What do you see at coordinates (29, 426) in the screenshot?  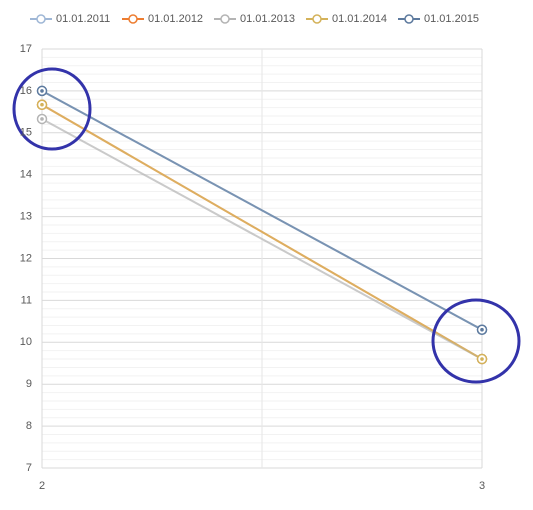 I see `y-tick-label: 8` at bounding box center [29, 426].